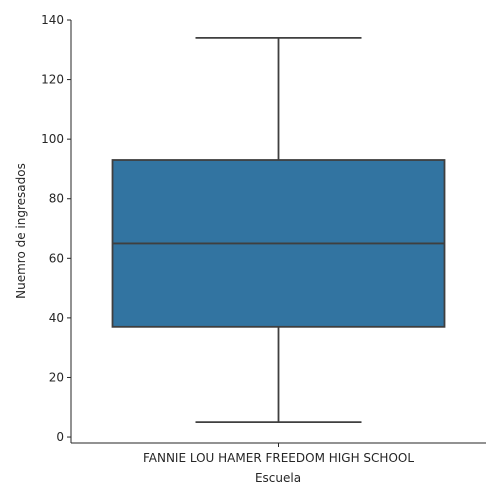 This screenshot has height=500, width=500. What do you see at coordinates (52, 20) in the screenshot?
I see `y-tick-label: 140` at bounding box center [52, 20].